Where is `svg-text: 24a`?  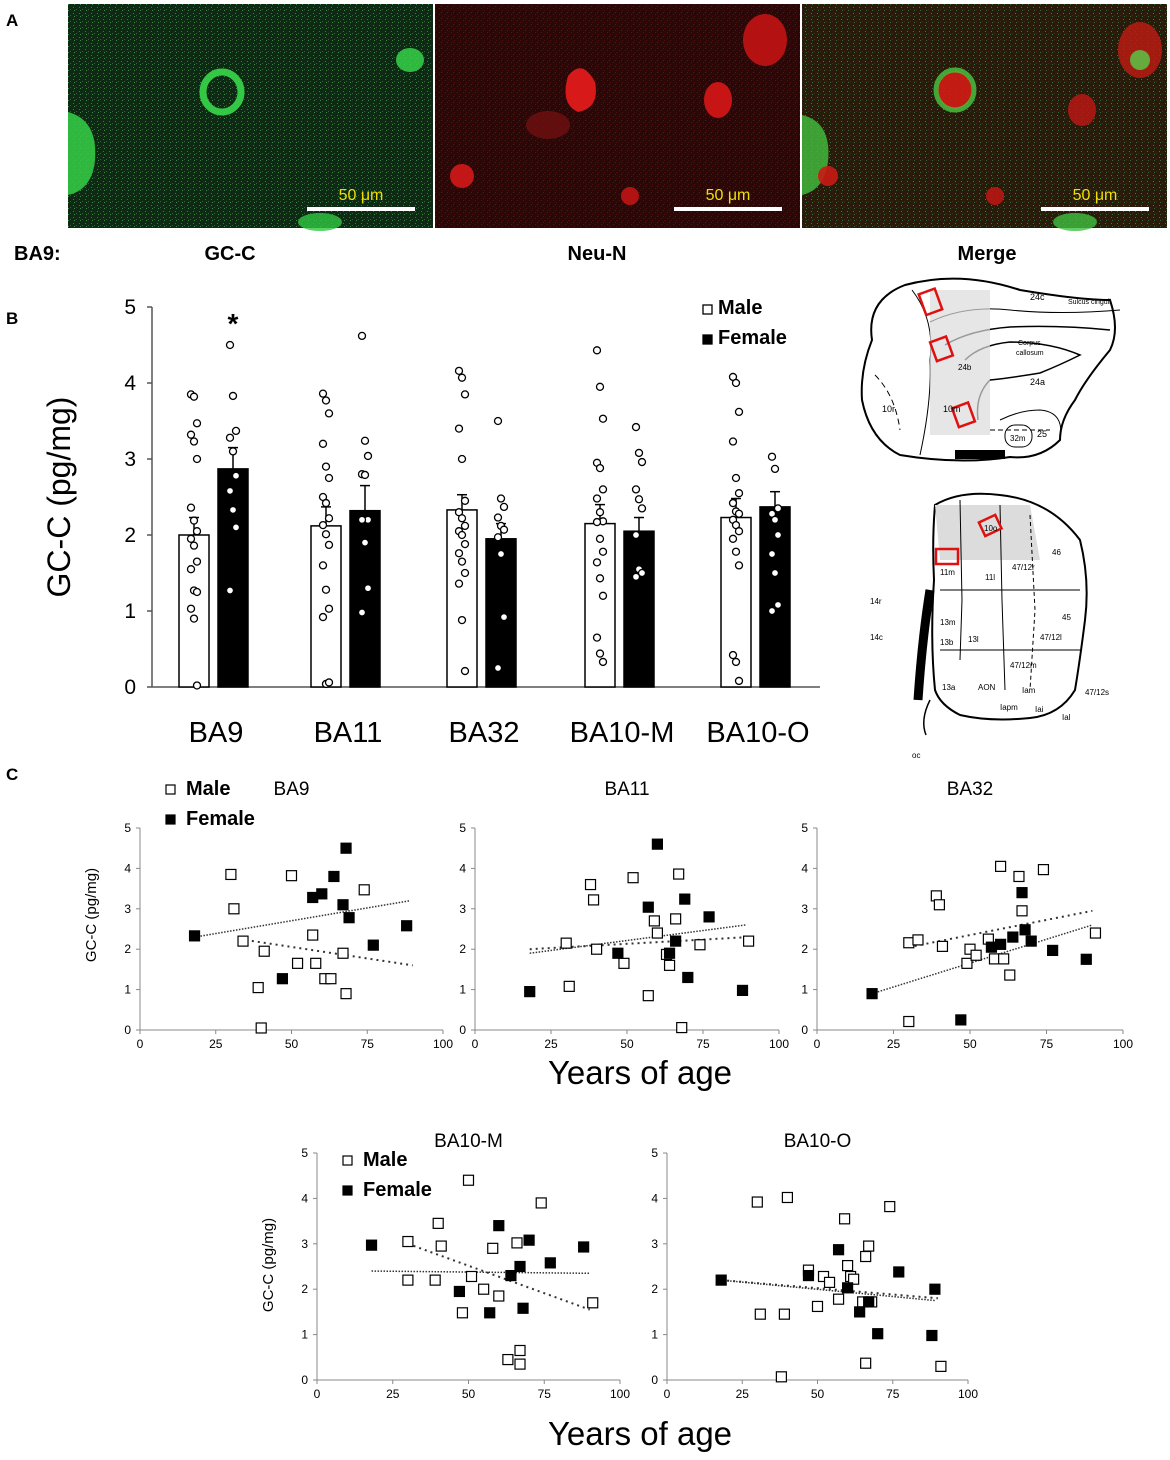 svg-text: 24a is located at coordinates (1037, 382).